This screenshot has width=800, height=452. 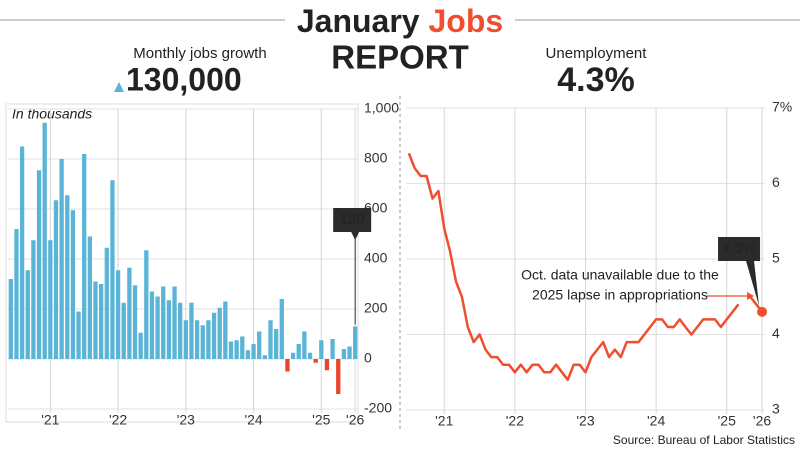 I want to click on y-tick-label: 1,000, so click(x=381, y=108).